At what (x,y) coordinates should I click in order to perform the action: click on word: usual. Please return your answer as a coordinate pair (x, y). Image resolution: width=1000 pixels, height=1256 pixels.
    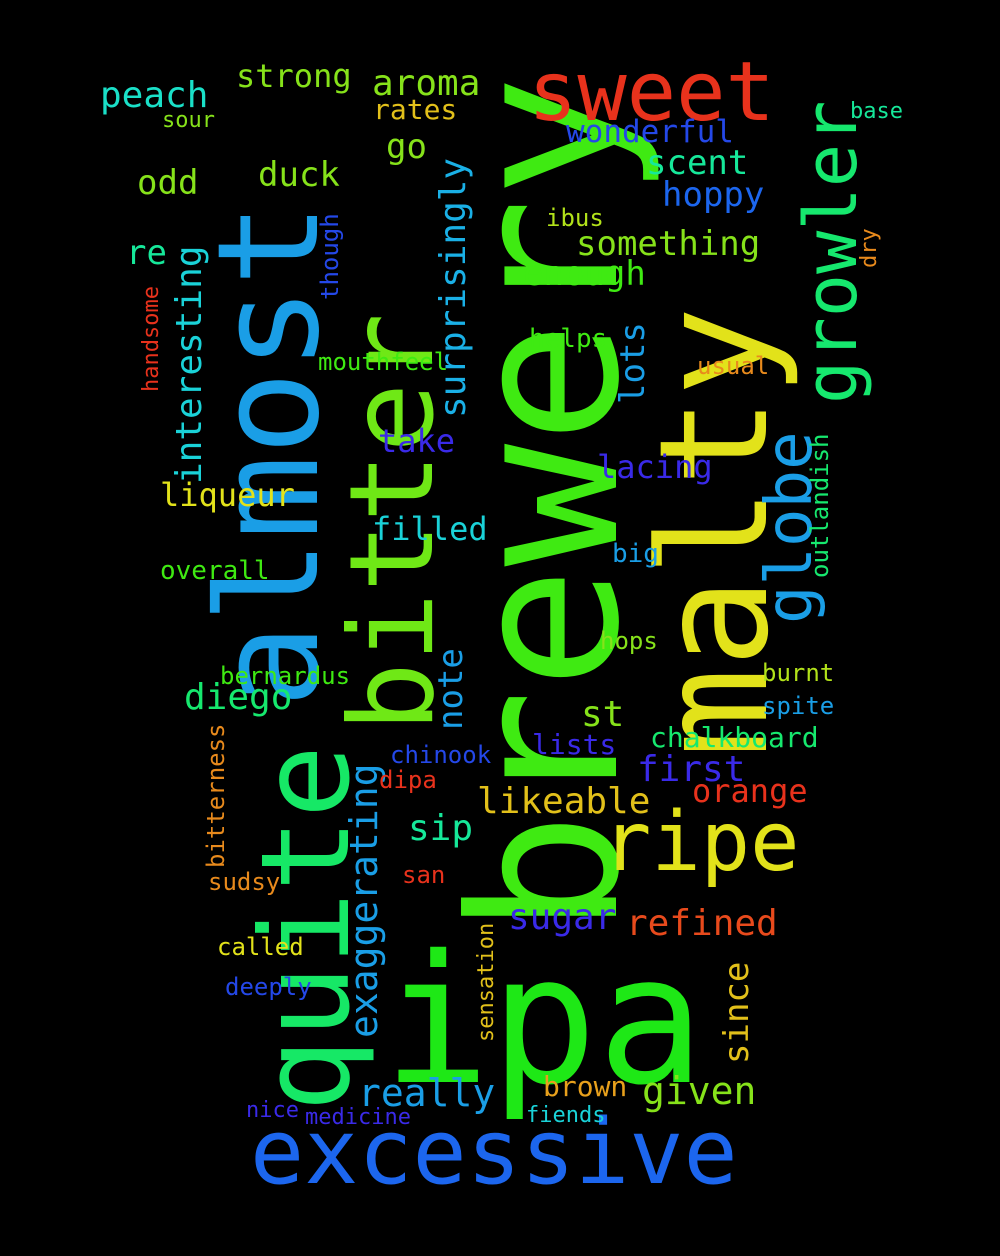
    Looking at the image, I should click on (733, 366).